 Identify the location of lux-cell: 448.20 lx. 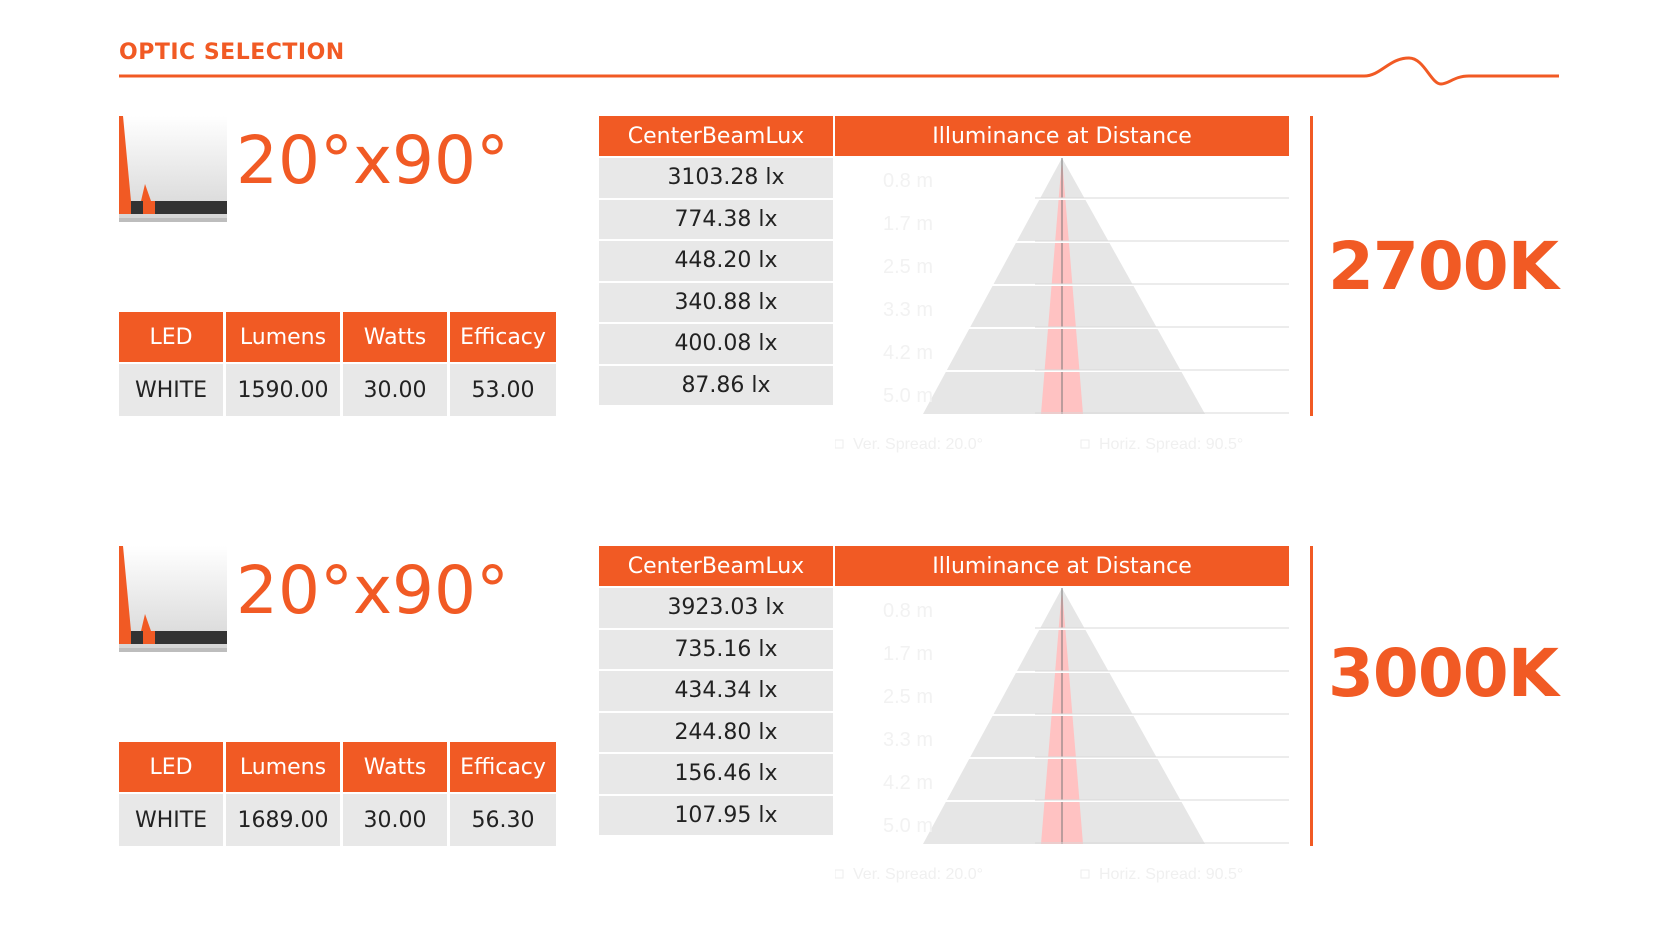
(716, 260).